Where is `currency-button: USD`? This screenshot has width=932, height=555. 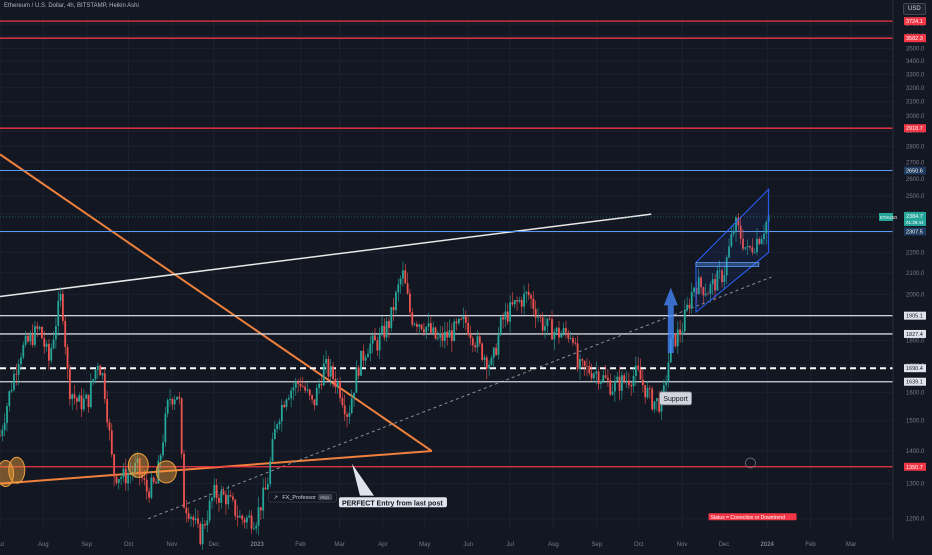
currency-button: USD is located at coordinates (914, 9).